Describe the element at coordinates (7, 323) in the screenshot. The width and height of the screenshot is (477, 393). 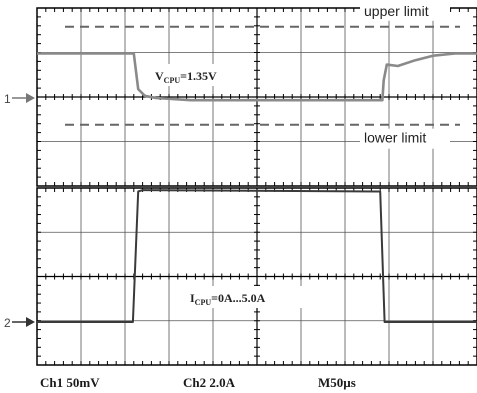
I see `channel-2-label: 2` at that location.